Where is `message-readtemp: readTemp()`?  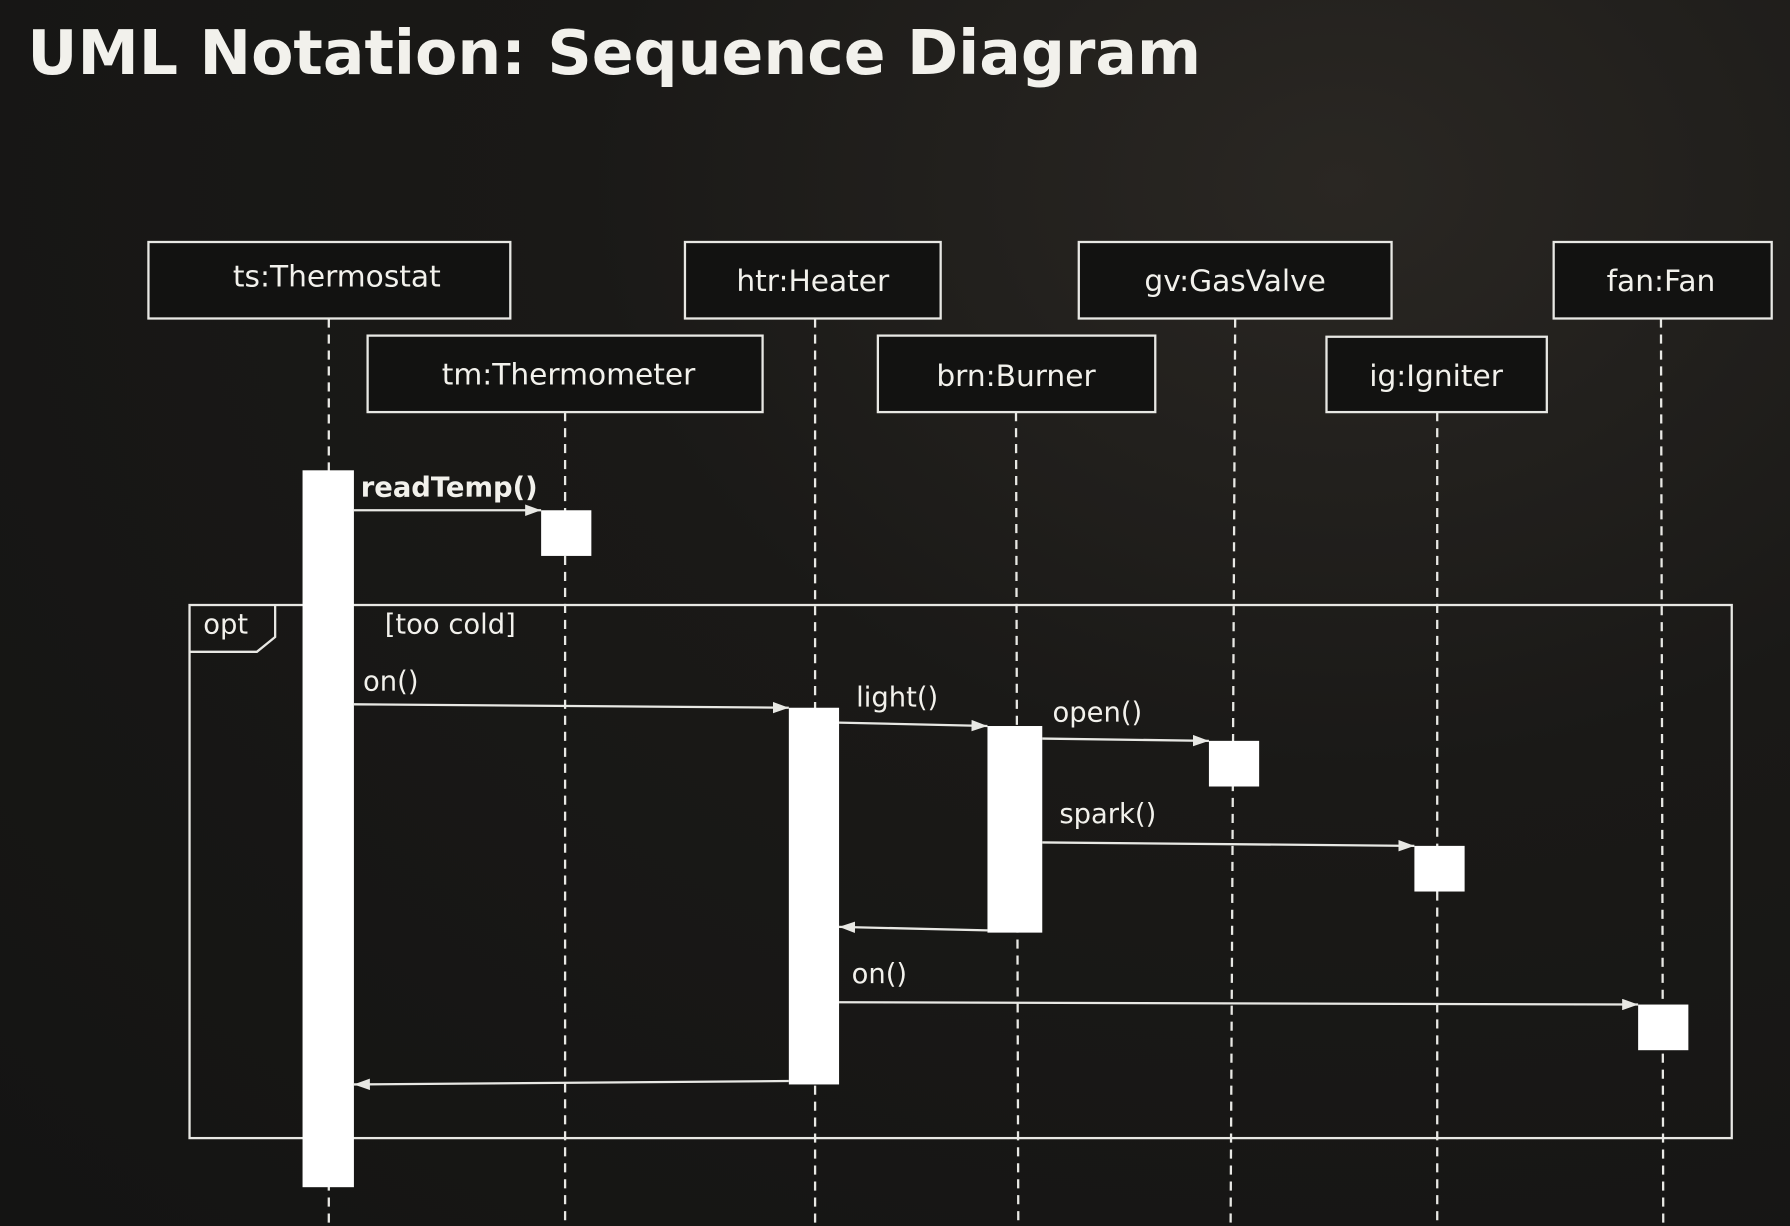
message-readtemp: readTemp() is located at coordinates (447, 494).